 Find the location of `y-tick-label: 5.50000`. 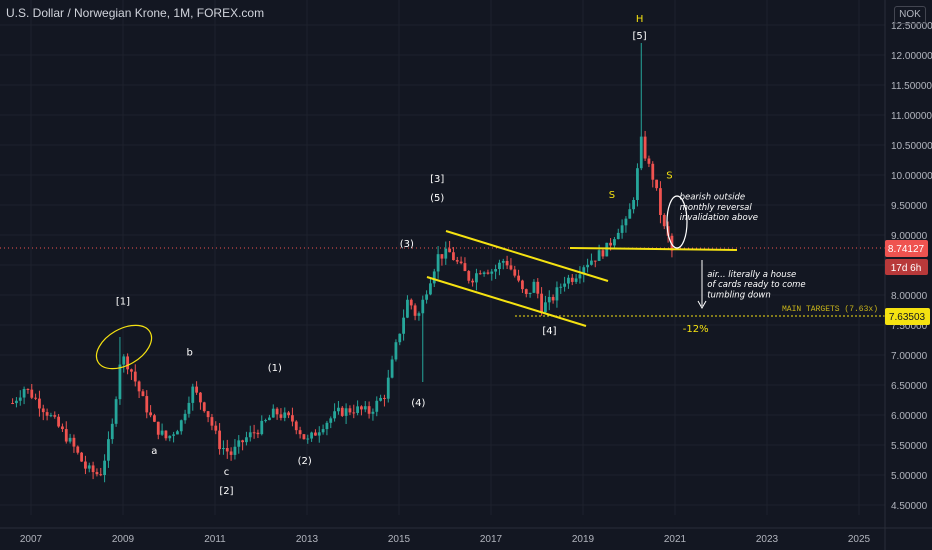

y-tick-label: 5.50000 is located at coordinates (909, 446).